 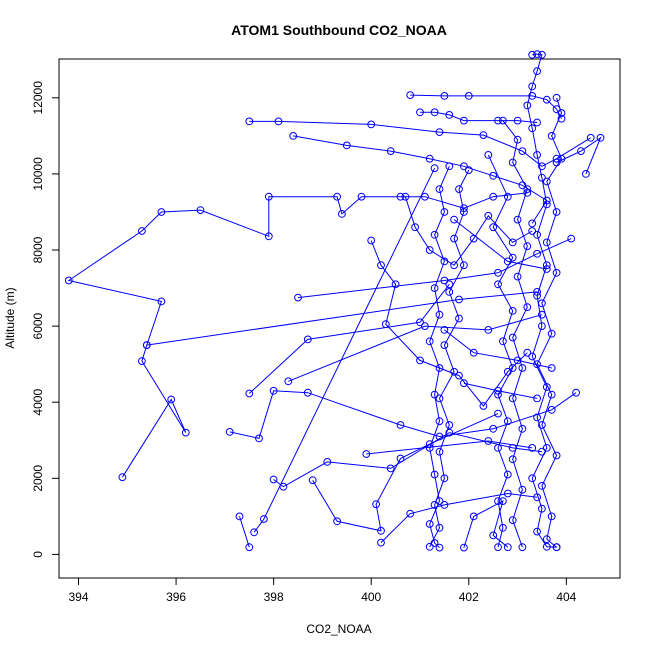 What do you see at coordinates (38, 478) in the screenshot?
I see `y-tick-label: 2000` at bounding box center [38, 478].